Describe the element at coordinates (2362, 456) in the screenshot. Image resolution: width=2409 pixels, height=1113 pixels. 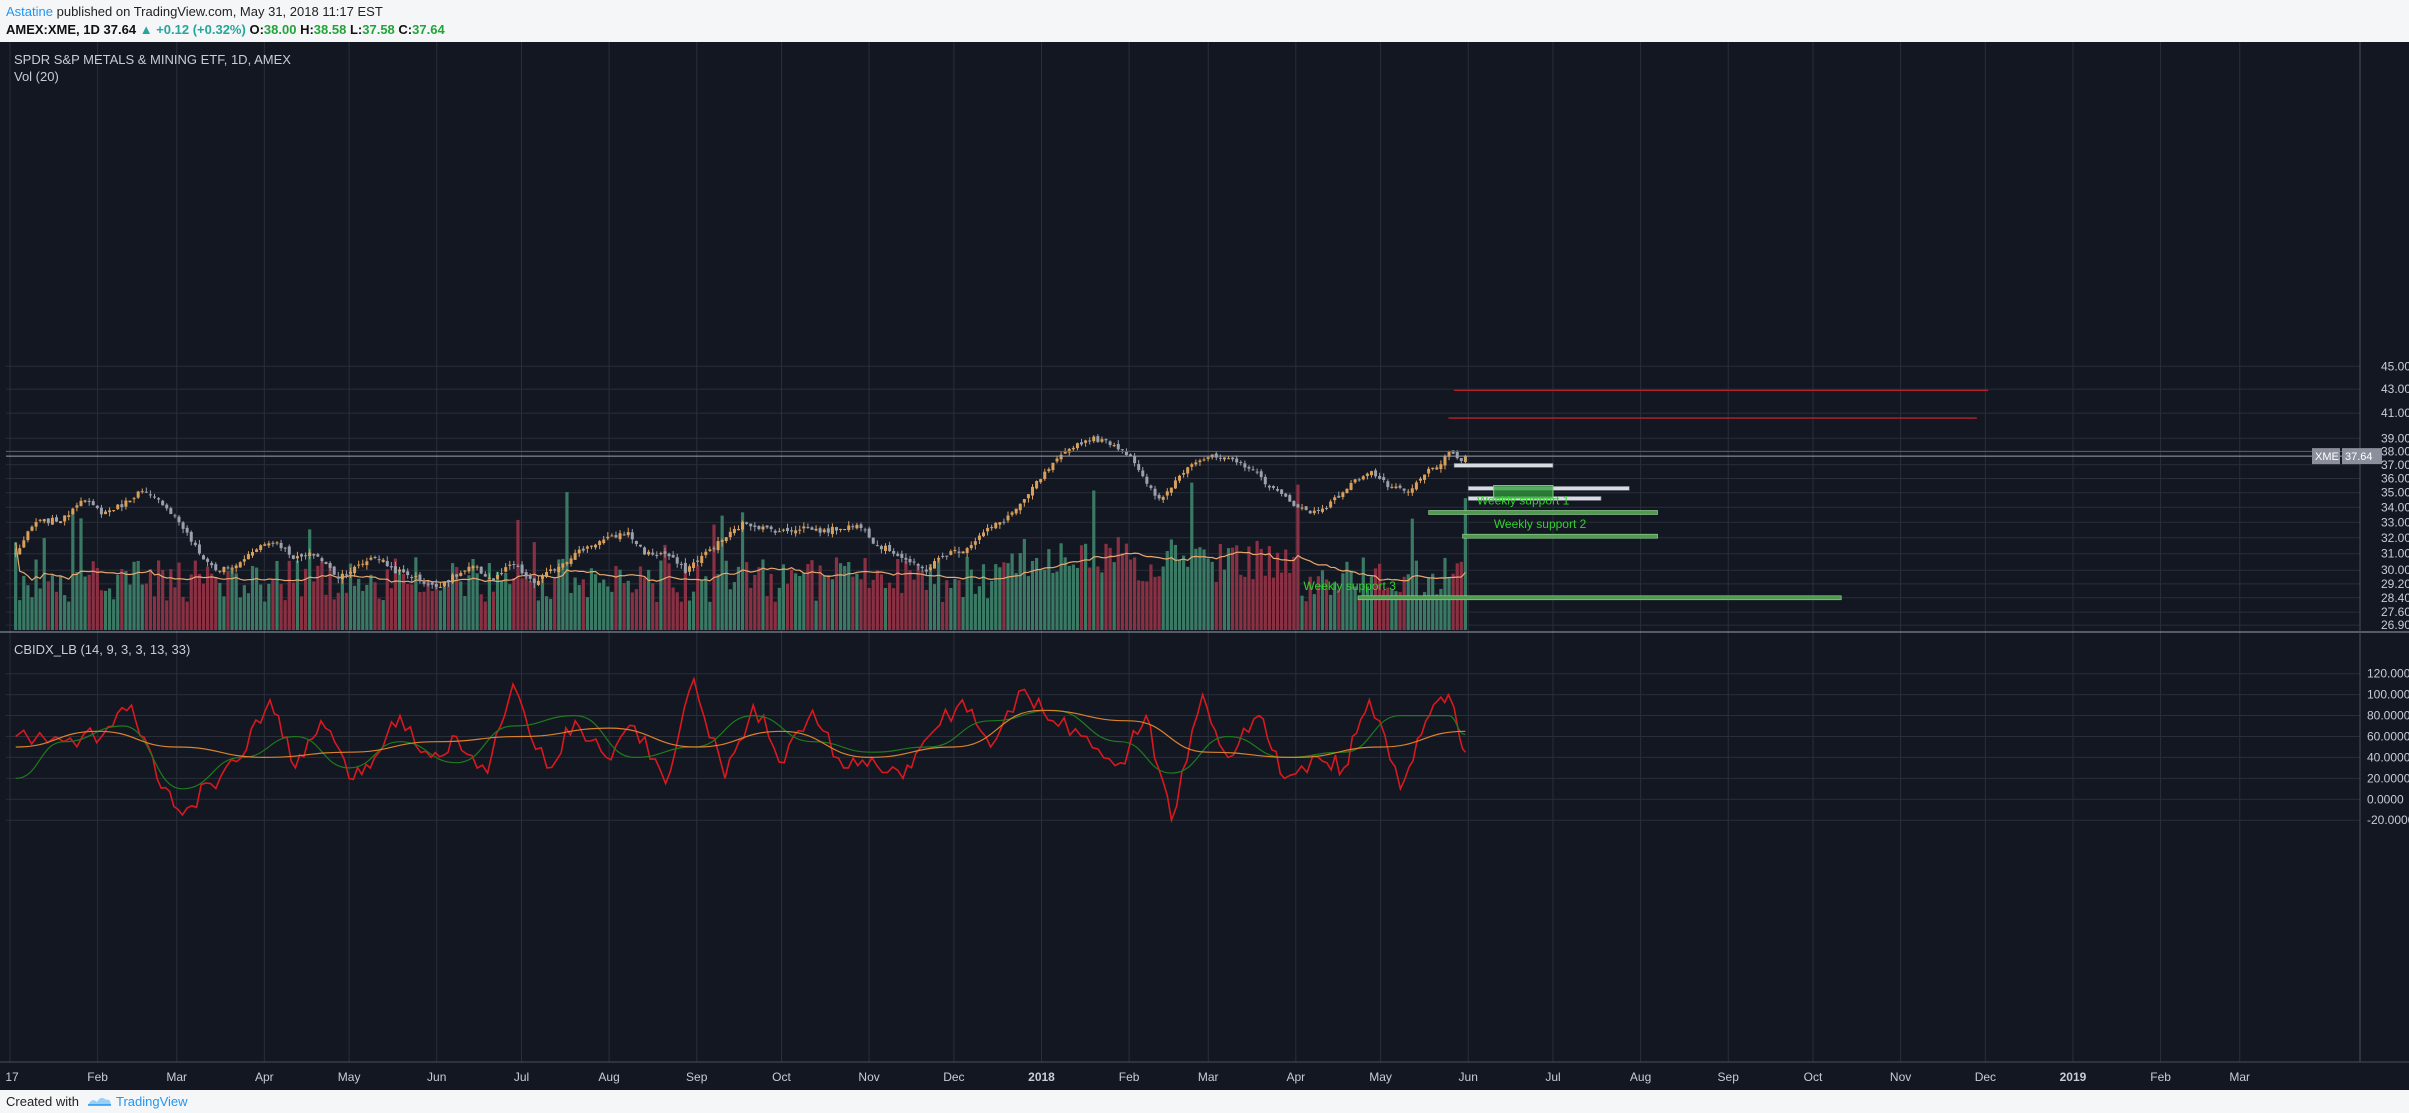
I see `price-tag-value-box` at that location.